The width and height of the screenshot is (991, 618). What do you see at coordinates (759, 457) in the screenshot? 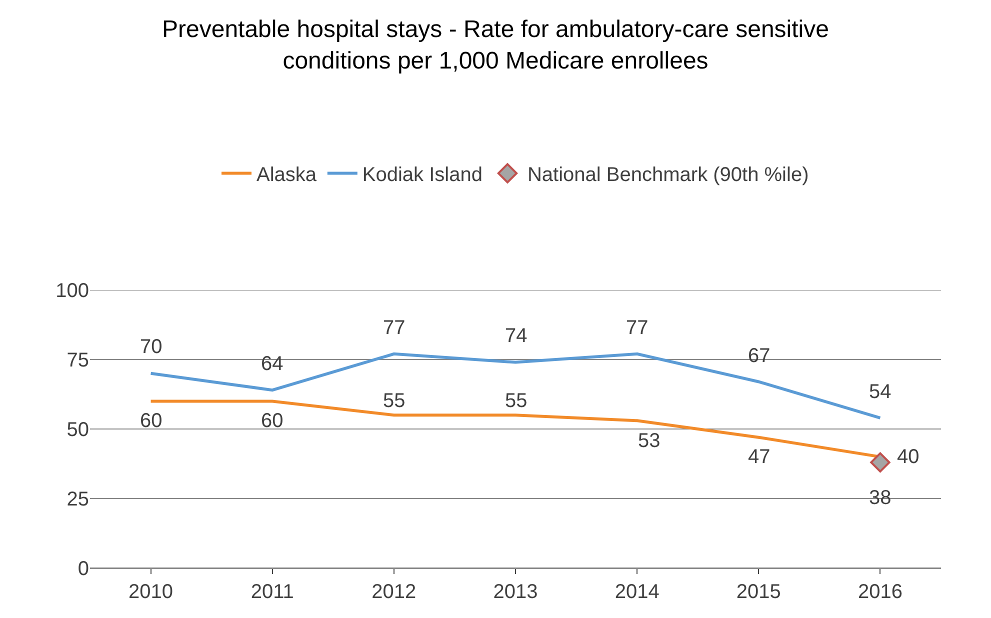
I see `data-label: 47` at bounding box center [759, 457].